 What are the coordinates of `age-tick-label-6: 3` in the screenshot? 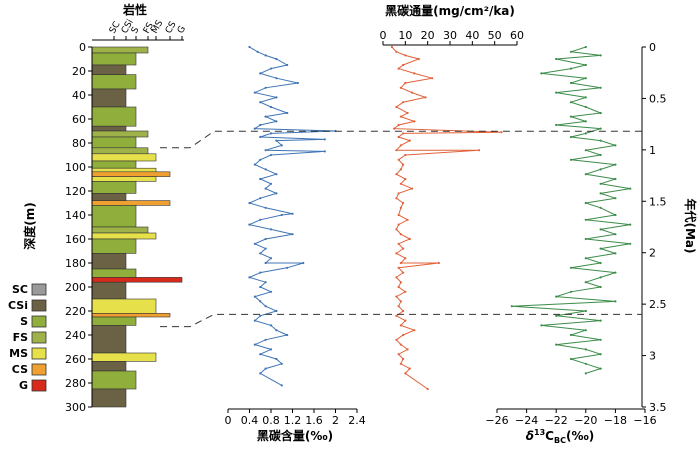 It's located at (652, 356).